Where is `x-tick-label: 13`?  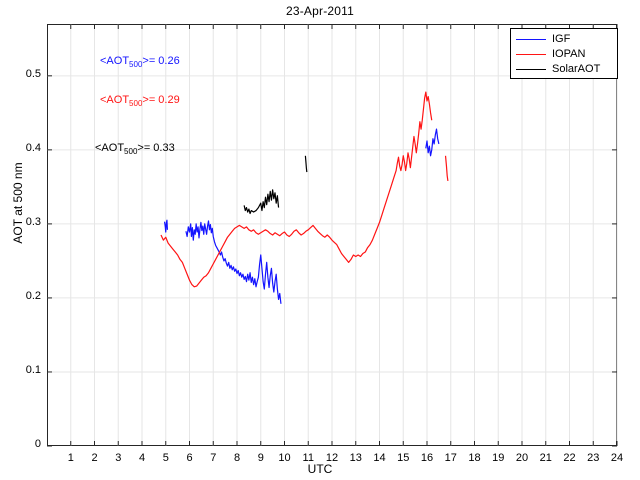
x-tick-label: 13 is located at coordinates (355, 458).